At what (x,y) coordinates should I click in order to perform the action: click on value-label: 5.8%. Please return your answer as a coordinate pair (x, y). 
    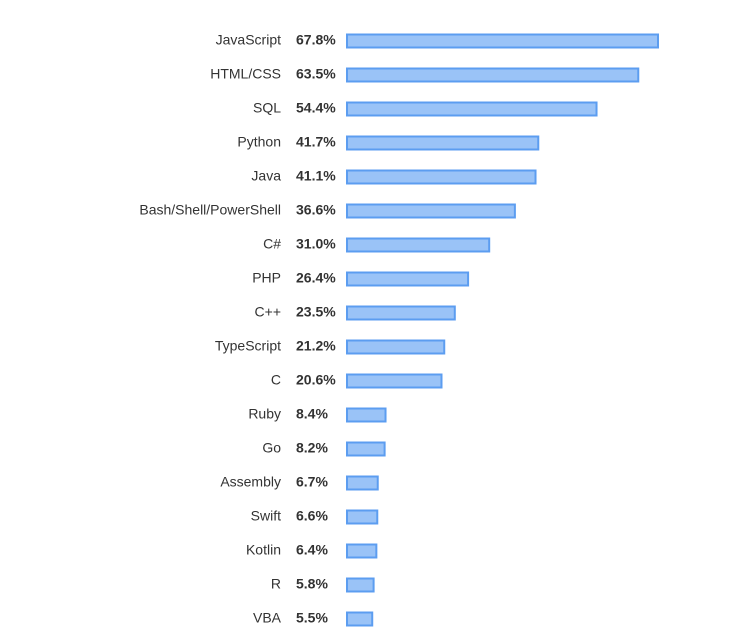
    Looking at the image, I should click on (312, 584).